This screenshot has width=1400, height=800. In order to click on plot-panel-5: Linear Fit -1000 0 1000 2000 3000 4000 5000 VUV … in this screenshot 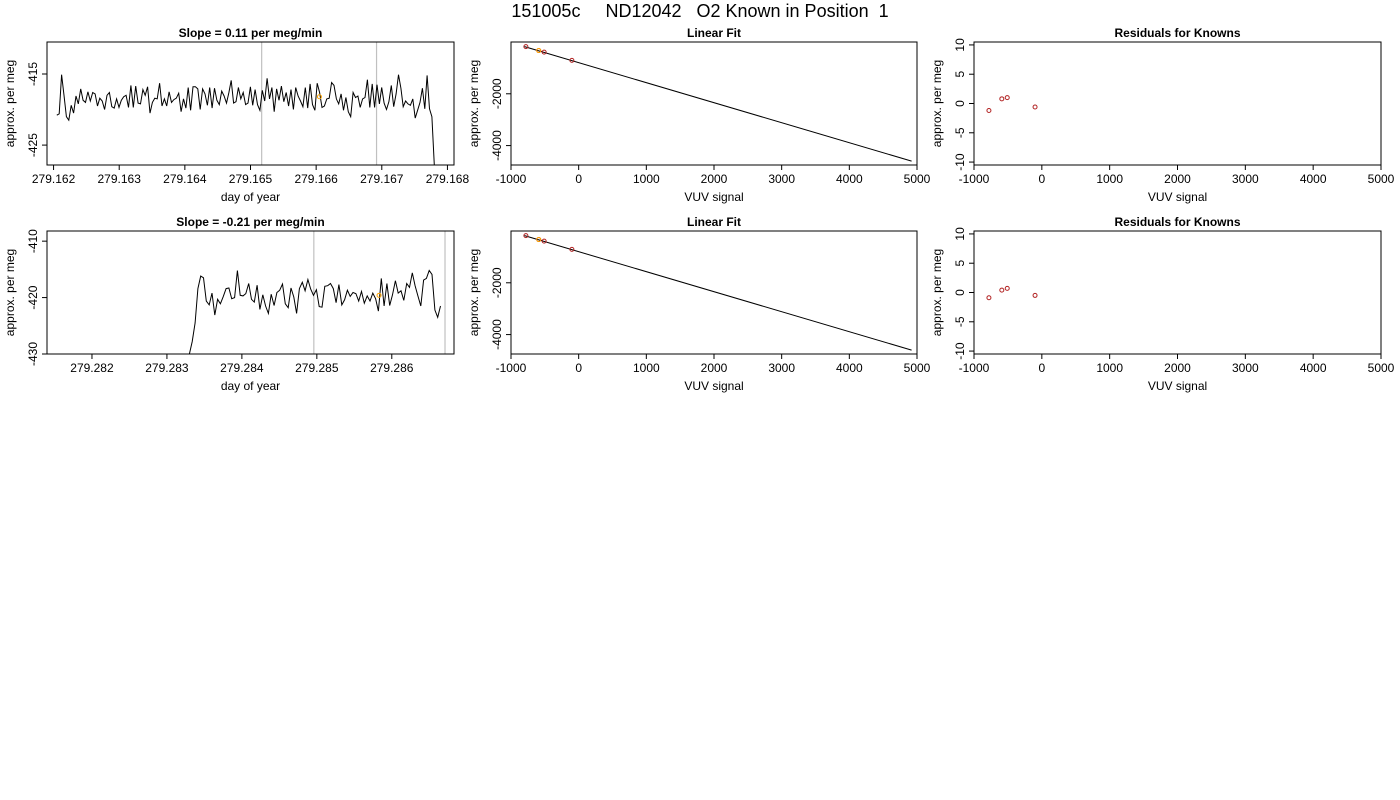, I will do `click(699, 304)`.